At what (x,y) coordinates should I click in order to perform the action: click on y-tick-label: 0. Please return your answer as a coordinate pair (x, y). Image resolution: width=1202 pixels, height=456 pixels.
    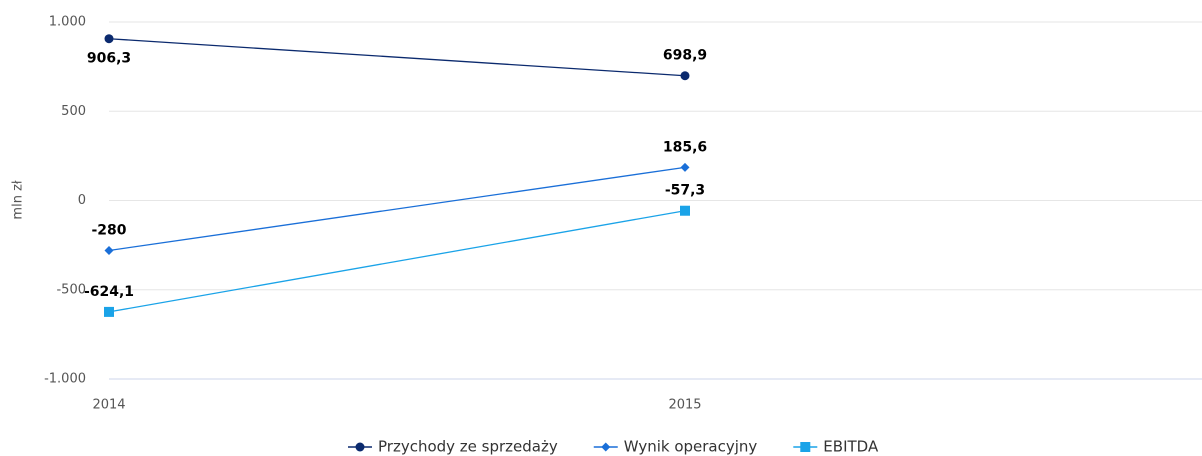
    Looking at the image, I should click on (82, 200).